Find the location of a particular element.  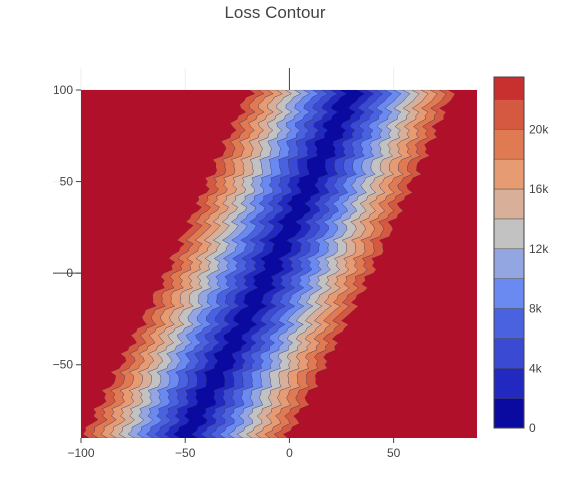

colorbar-tick-label: 16k is located at coordinates (539, 189).